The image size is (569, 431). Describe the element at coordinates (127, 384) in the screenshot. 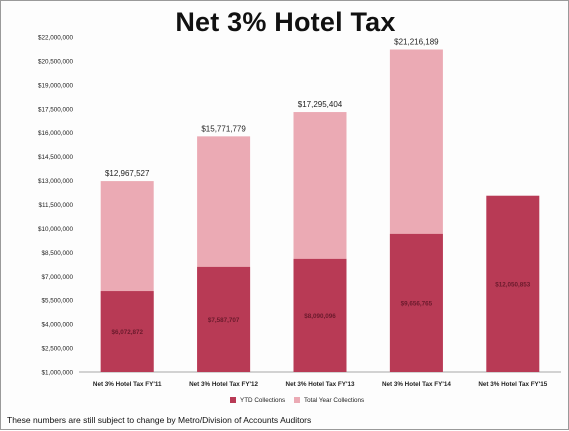

I see `x-tick-label: Net 3% Hotel Tax FY'11` at that location.